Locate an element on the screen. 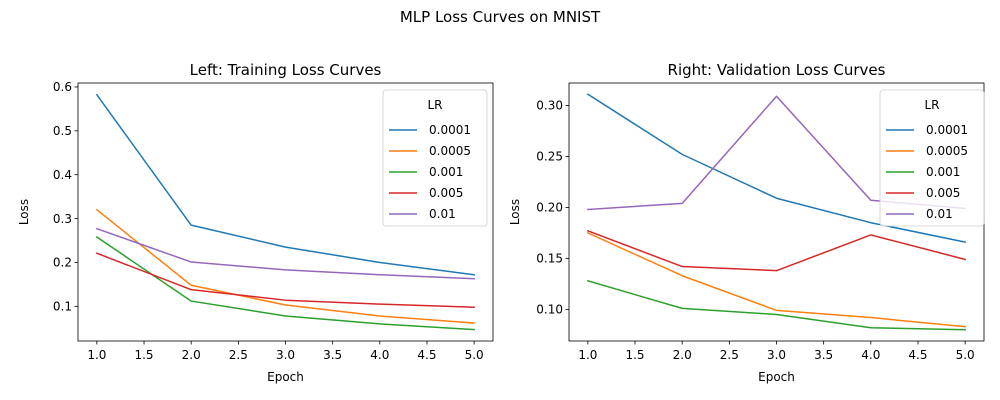  y-tick-label: 0.25 is located at coordinates (549, 157).